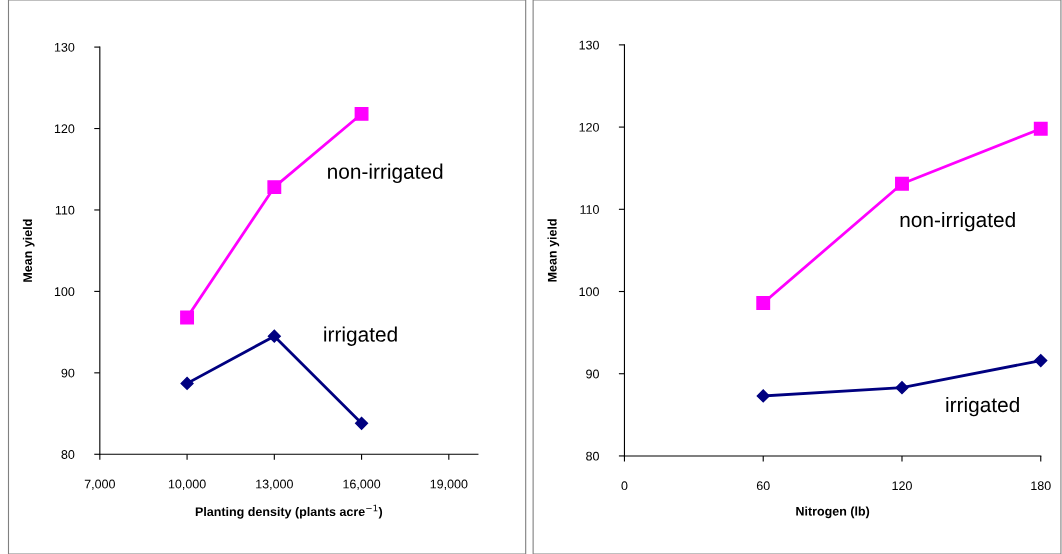 This screenshot has height=554, width=1062. Describe the element at coordinates (274, 484) in the screenshot. I see `x-tick-label: 13,000` at that location.